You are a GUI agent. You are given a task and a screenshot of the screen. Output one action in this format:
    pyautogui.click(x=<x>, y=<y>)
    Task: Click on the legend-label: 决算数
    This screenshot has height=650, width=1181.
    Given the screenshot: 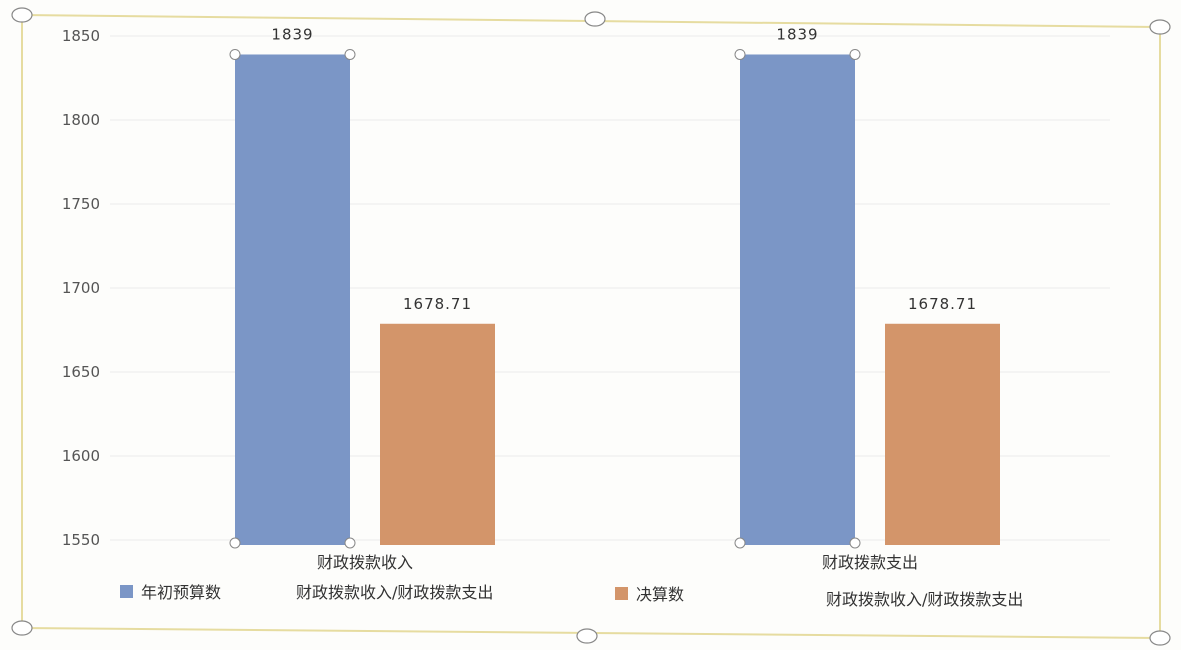 What is the action you would take?
    pyautogui.click(x=660, y=594)
    